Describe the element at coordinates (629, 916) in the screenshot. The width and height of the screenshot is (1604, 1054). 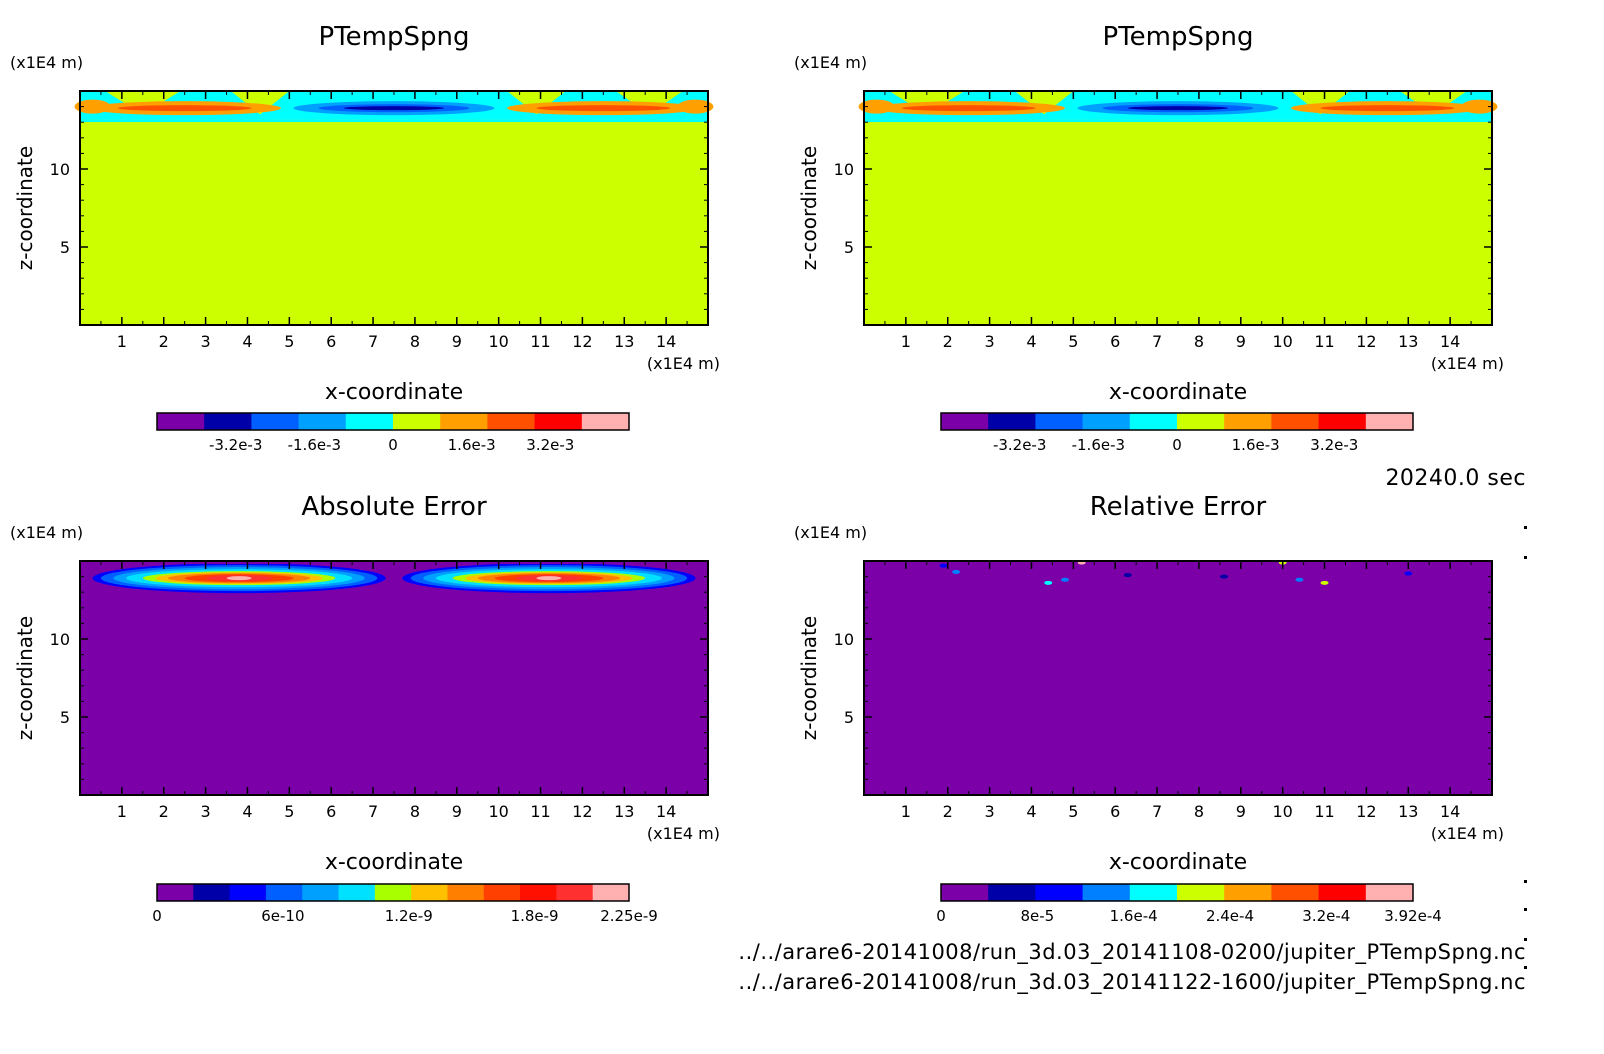
I see `colorbar-tick-label: 2.25e-9` at that location.